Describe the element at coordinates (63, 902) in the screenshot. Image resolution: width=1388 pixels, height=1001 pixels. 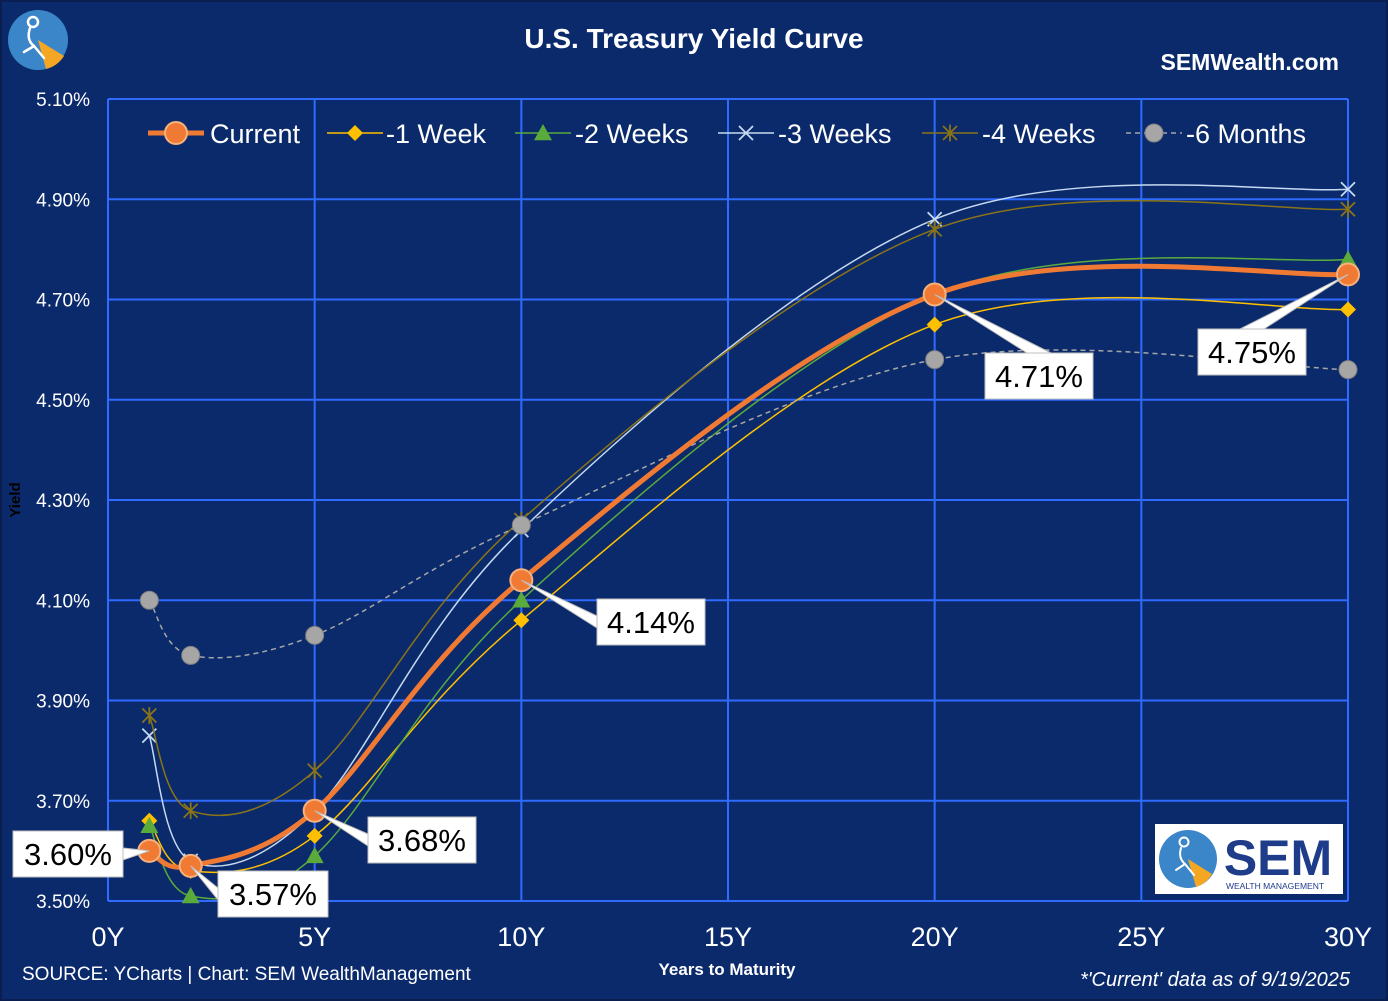
I see `y-tick-label: 3.50%` at that location.